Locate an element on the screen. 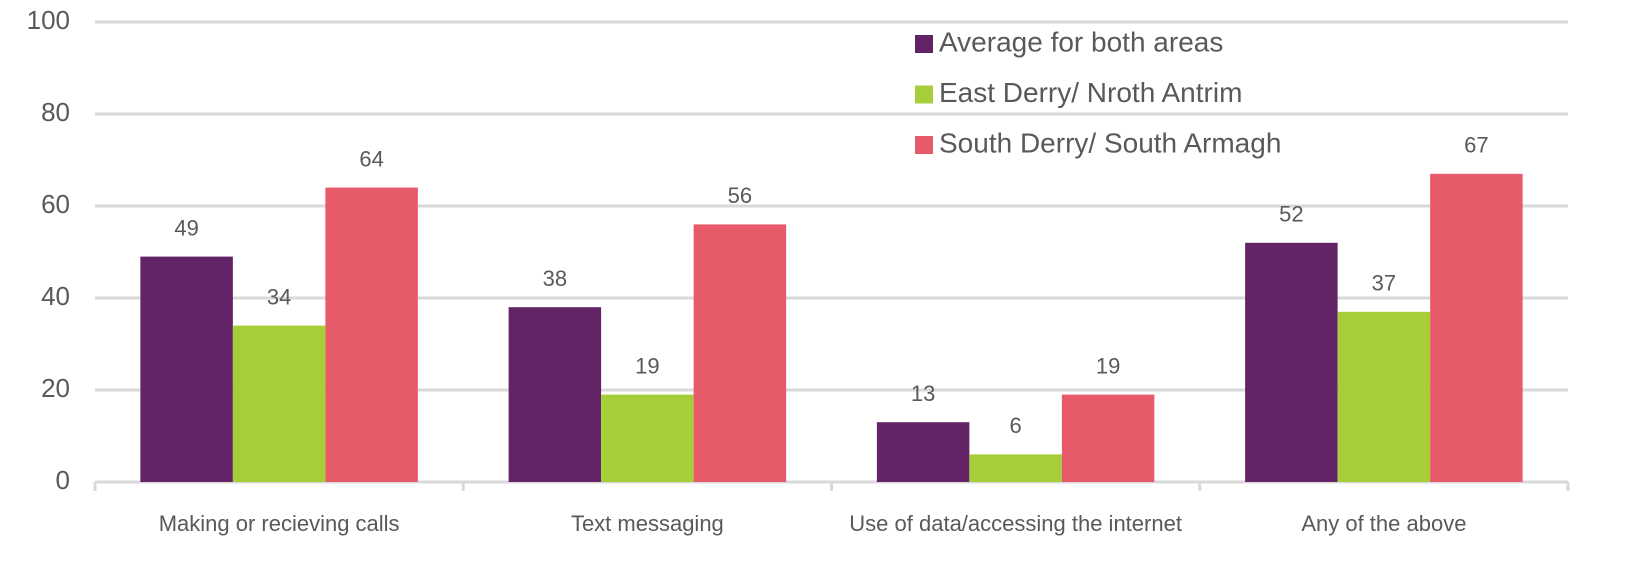  y-tick-label: 20 is located at coordinates (55, 388).